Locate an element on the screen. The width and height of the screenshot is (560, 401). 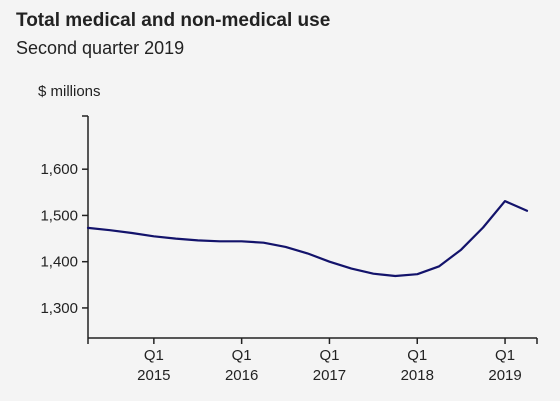
x-axis: Q1 2015 Q1 2016 Q1 2017 Q1 2018 Q1 2019 is located at coordinates (312, 360).